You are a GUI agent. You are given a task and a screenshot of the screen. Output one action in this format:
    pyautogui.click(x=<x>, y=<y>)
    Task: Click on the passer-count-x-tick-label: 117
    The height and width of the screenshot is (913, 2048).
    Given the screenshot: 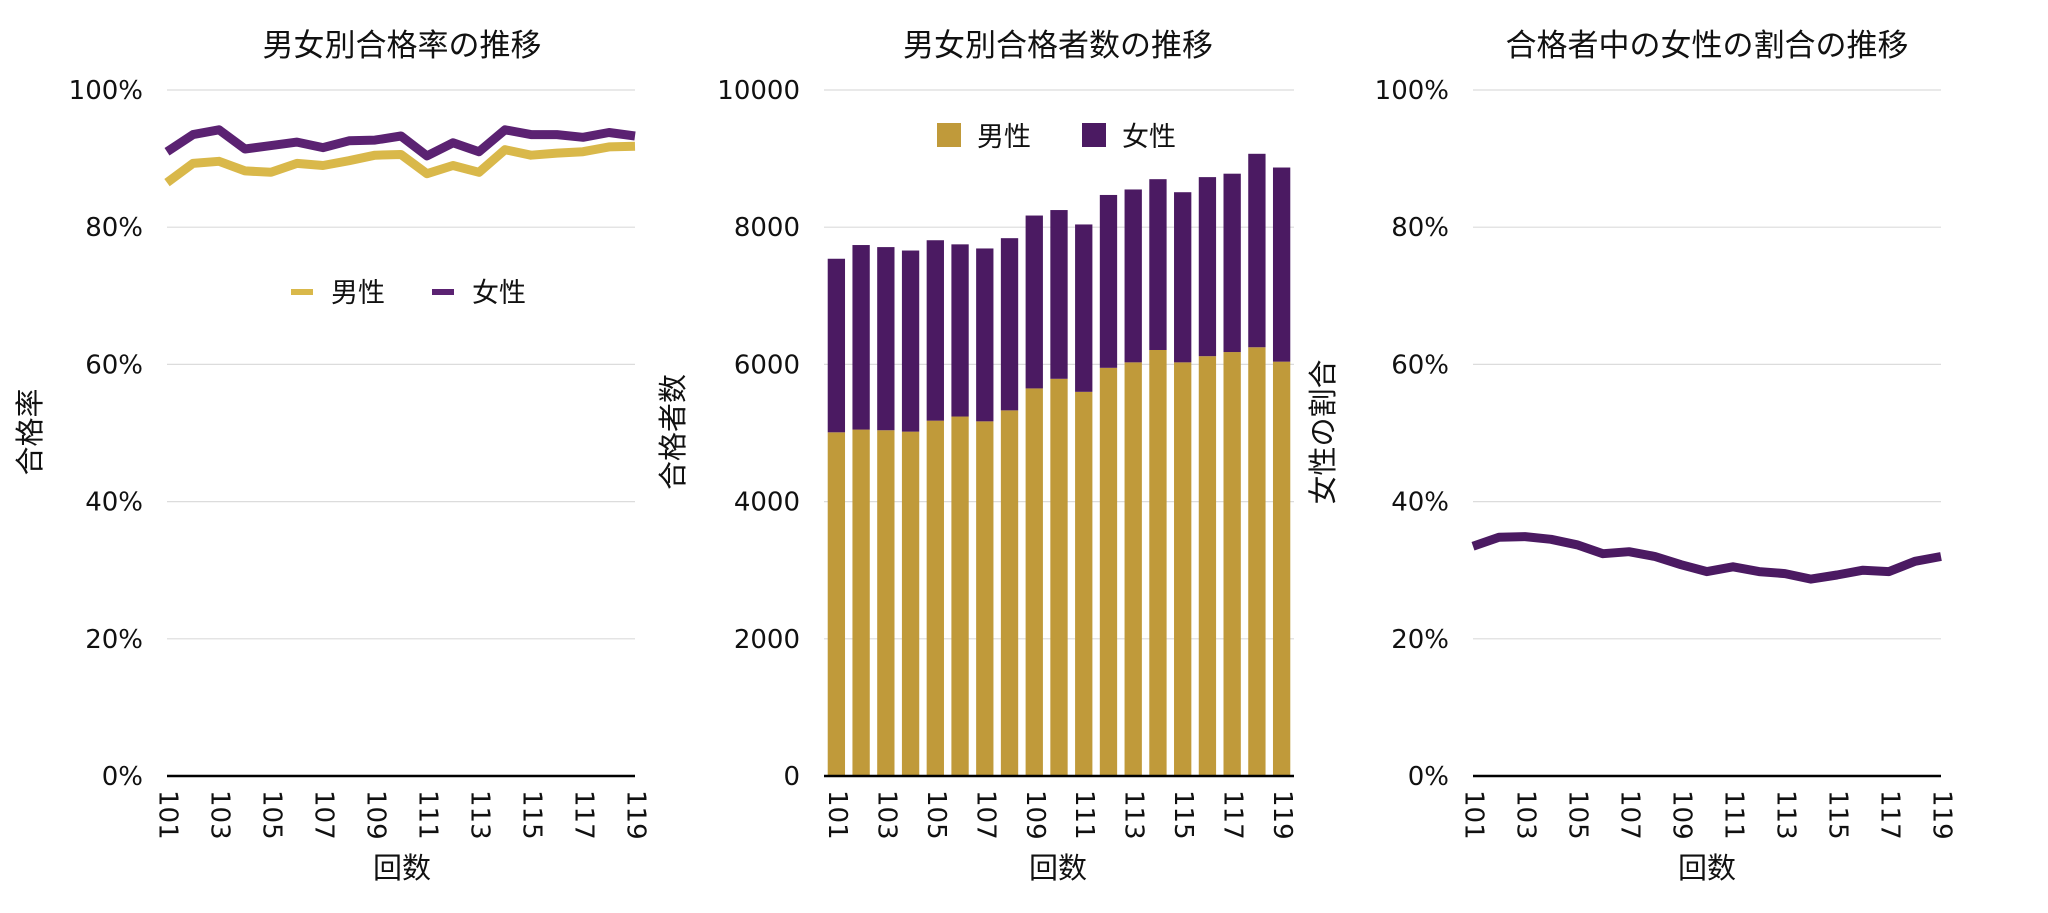 What is the action you would take?
    pyautogui.click(x=1233, y=815)
    